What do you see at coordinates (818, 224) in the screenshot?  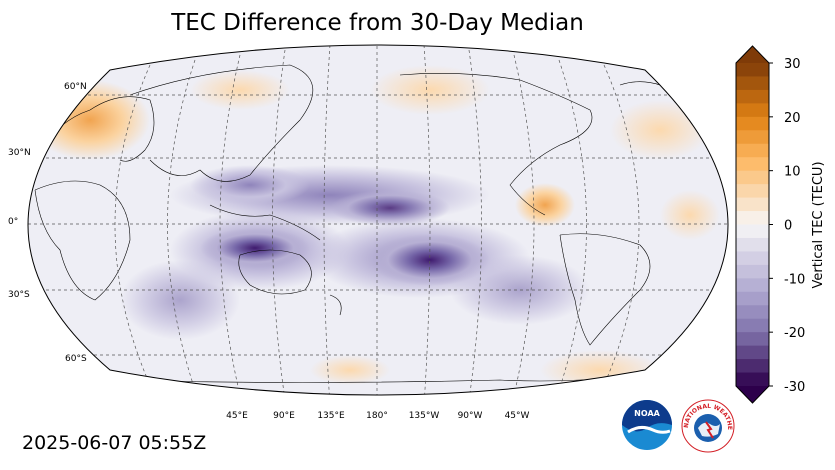 I see `colorbar-label: Vertical TEC (TECU)` at bounding box center [818, 224].